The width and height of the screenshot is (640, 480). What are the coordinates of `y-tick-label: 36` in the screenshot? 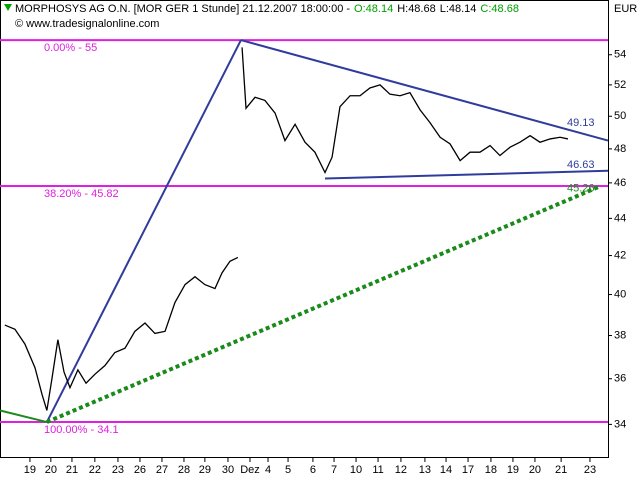 It's located at (620, 379).